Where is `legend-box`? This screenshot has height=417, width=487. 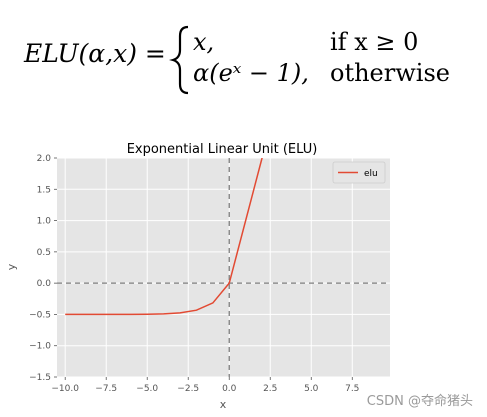
legend-box is located at coordinates (359, 172).